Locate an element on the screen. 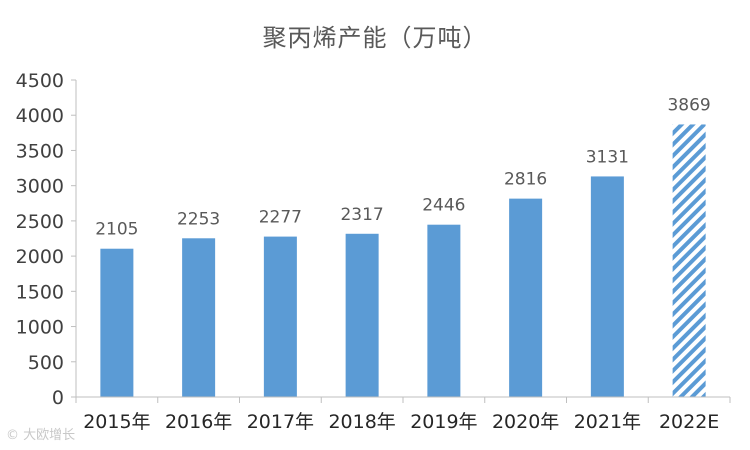  x-category-label: 2017年 is located at coordinates (280, 422).